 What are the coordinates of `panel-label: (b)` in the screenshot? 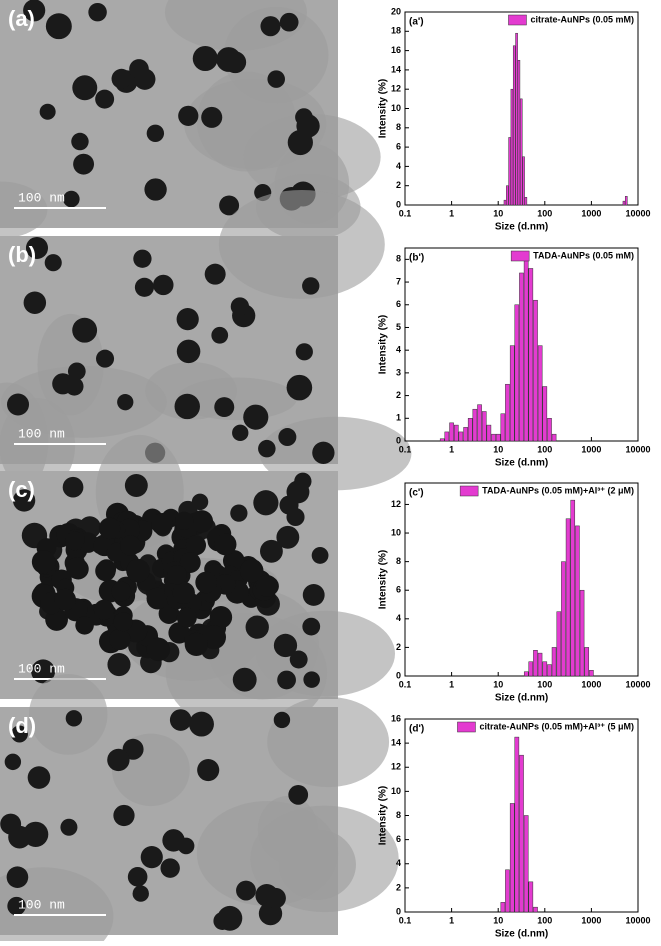 It's located at (22, 254).